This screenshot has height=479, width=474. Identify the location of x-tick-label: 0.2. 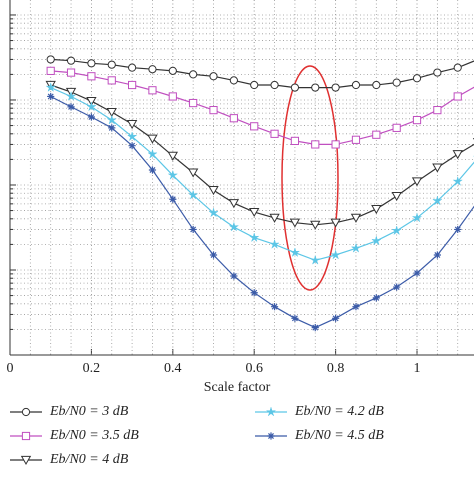
(92, 368).